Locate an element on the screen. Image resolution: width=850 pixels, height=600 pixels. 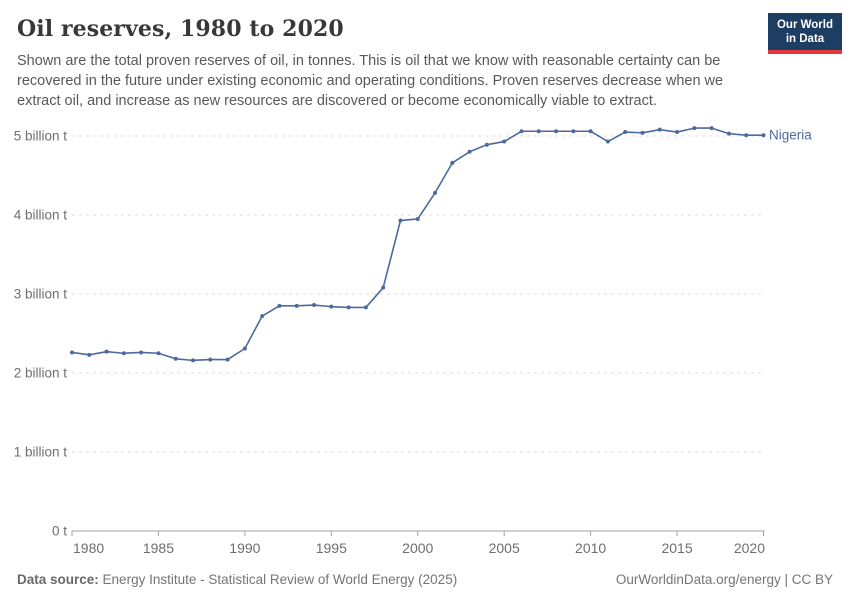
y-axis-label: 3 billion t is located at coordinates (41, 294).